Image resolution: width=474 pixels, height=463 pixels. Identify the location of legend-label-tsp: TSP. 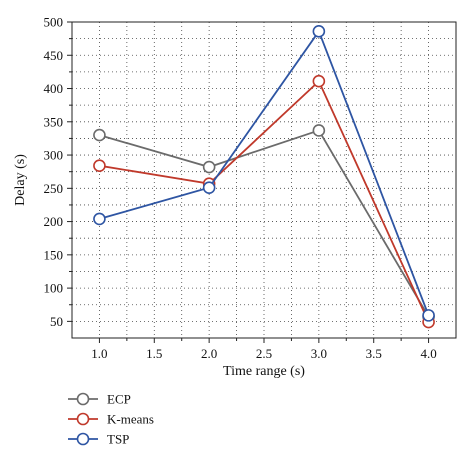
(118, 439).